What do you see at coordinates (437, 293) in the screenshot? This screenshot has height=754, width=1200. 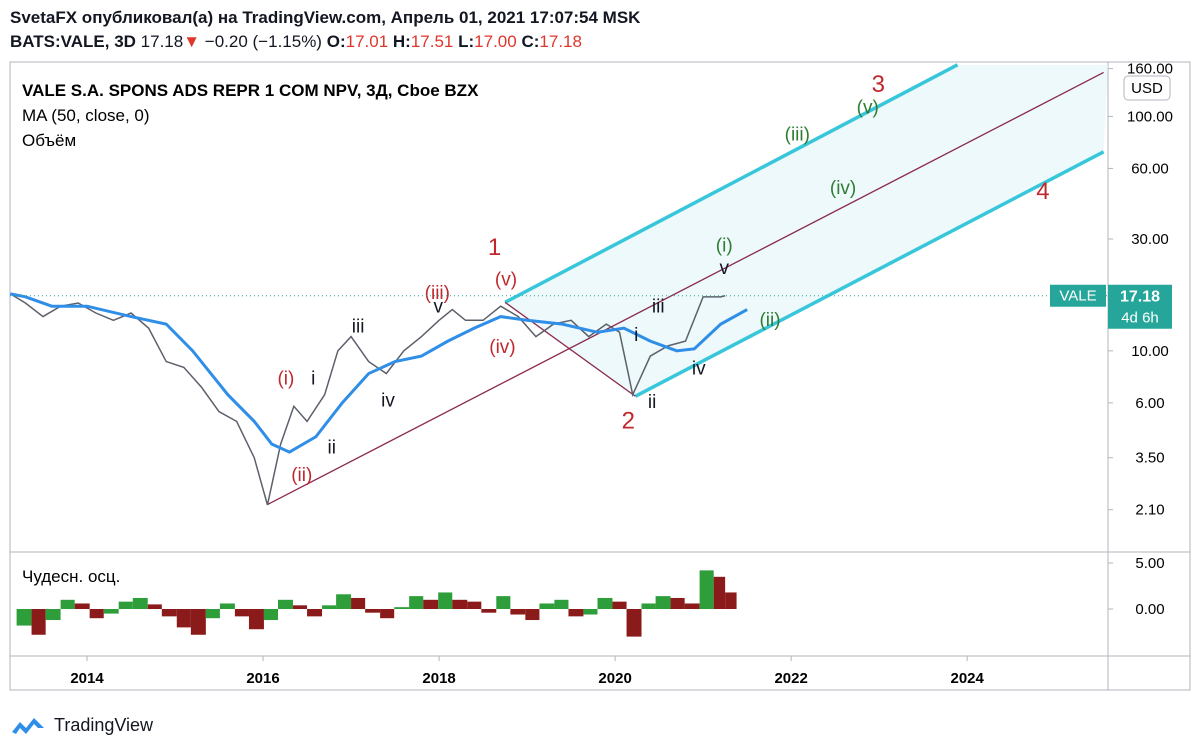 I see `wave-label: (iii)` at bounding box center [437, 293].